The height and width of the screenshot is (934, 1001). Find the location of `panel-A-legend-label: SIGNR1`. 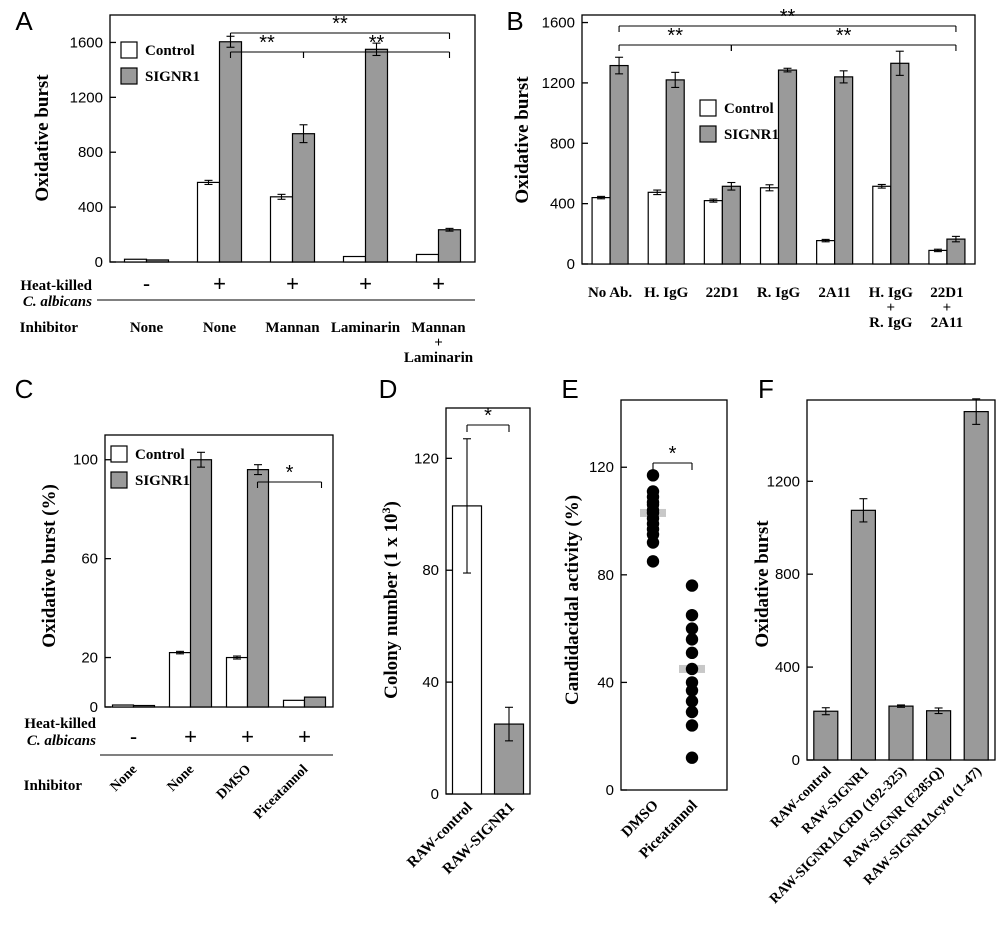

panel-A-legend-label: SIGNR1 is located at coordinates (172, 77).